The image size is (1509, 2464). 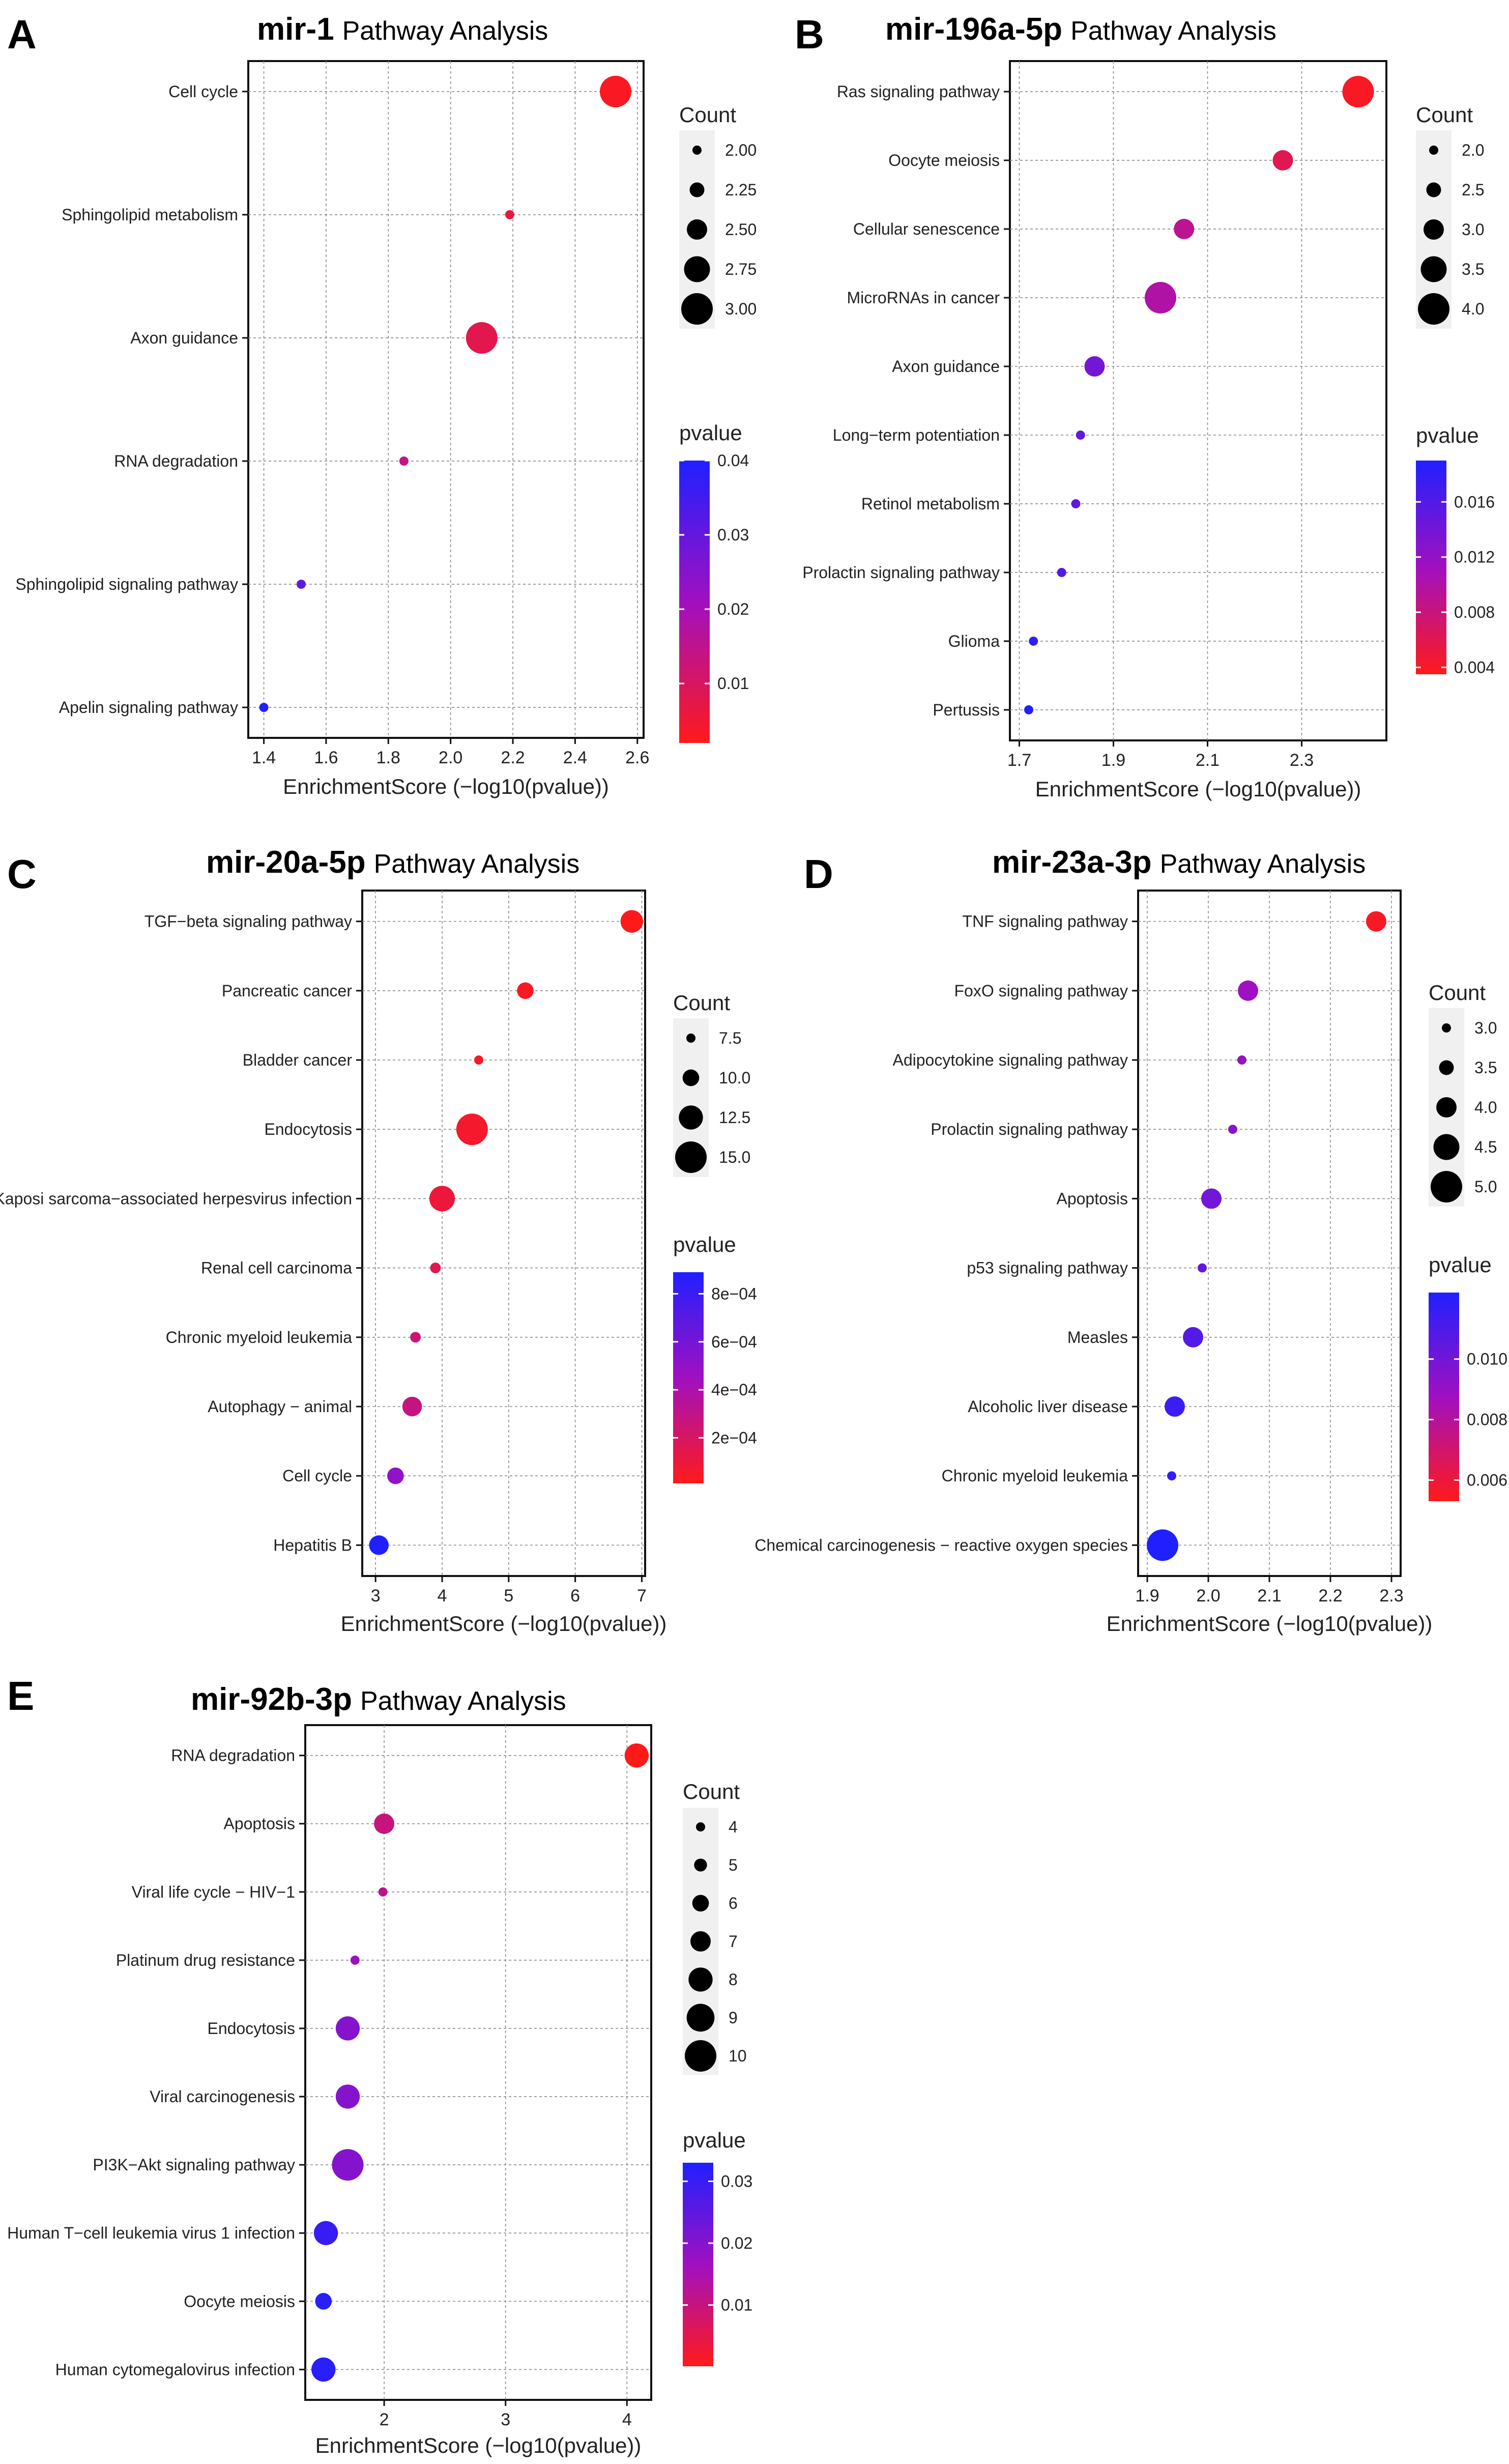 I want to click on count-legend-label: 15.0, so click(x=734, y=1157).